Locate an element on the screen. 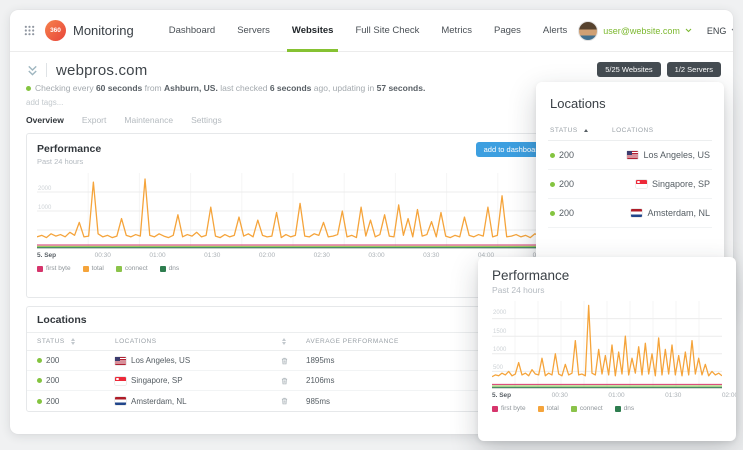  location-cell: Los Angeles, US is located at coordinates (661, 155).